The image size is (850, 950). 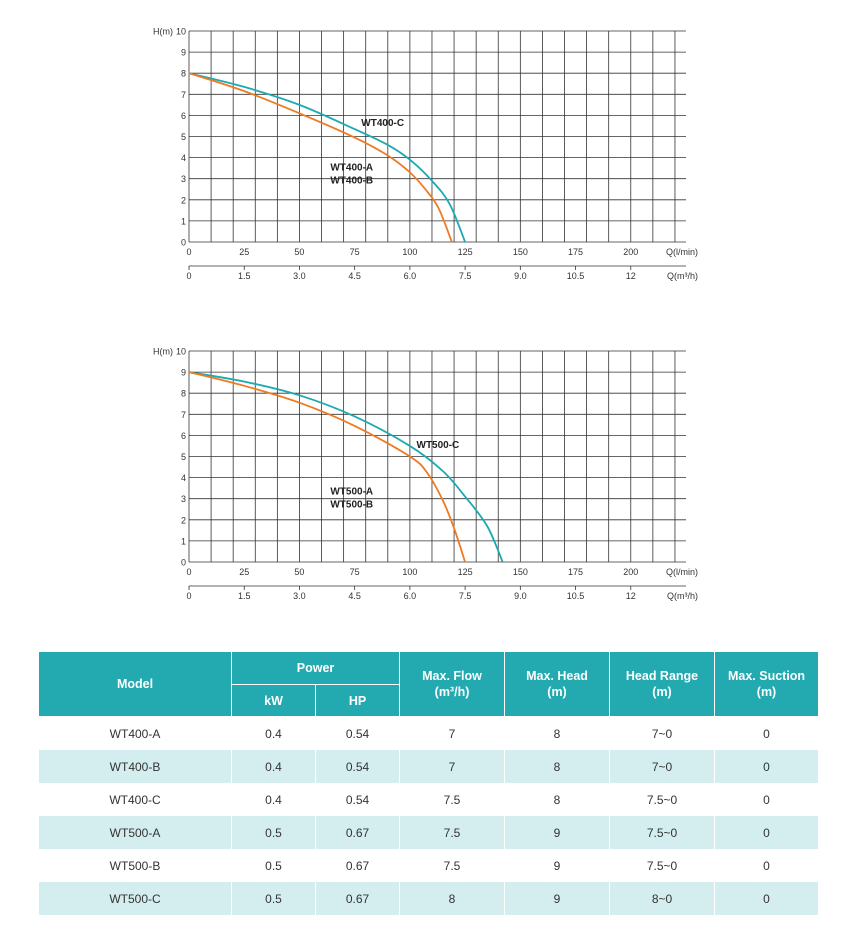 I want to click on series-line, so click(x=327, y=467).